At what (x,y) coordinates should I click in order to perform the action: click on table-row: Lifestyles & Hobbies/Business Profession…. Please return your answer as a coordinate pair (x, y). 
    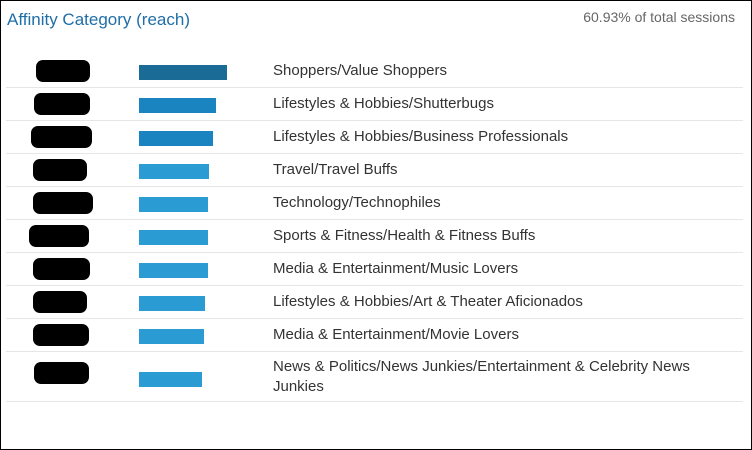
    Looking at the image, I should click on (374, 137).